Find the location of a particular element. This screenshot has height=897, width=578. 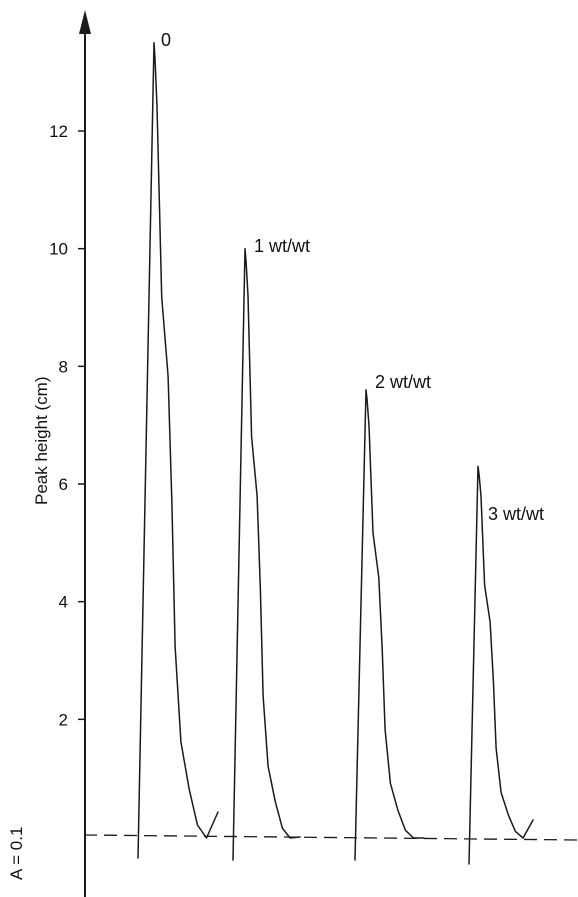

peak-label-1: 0 is located at coordinates (166, 40).